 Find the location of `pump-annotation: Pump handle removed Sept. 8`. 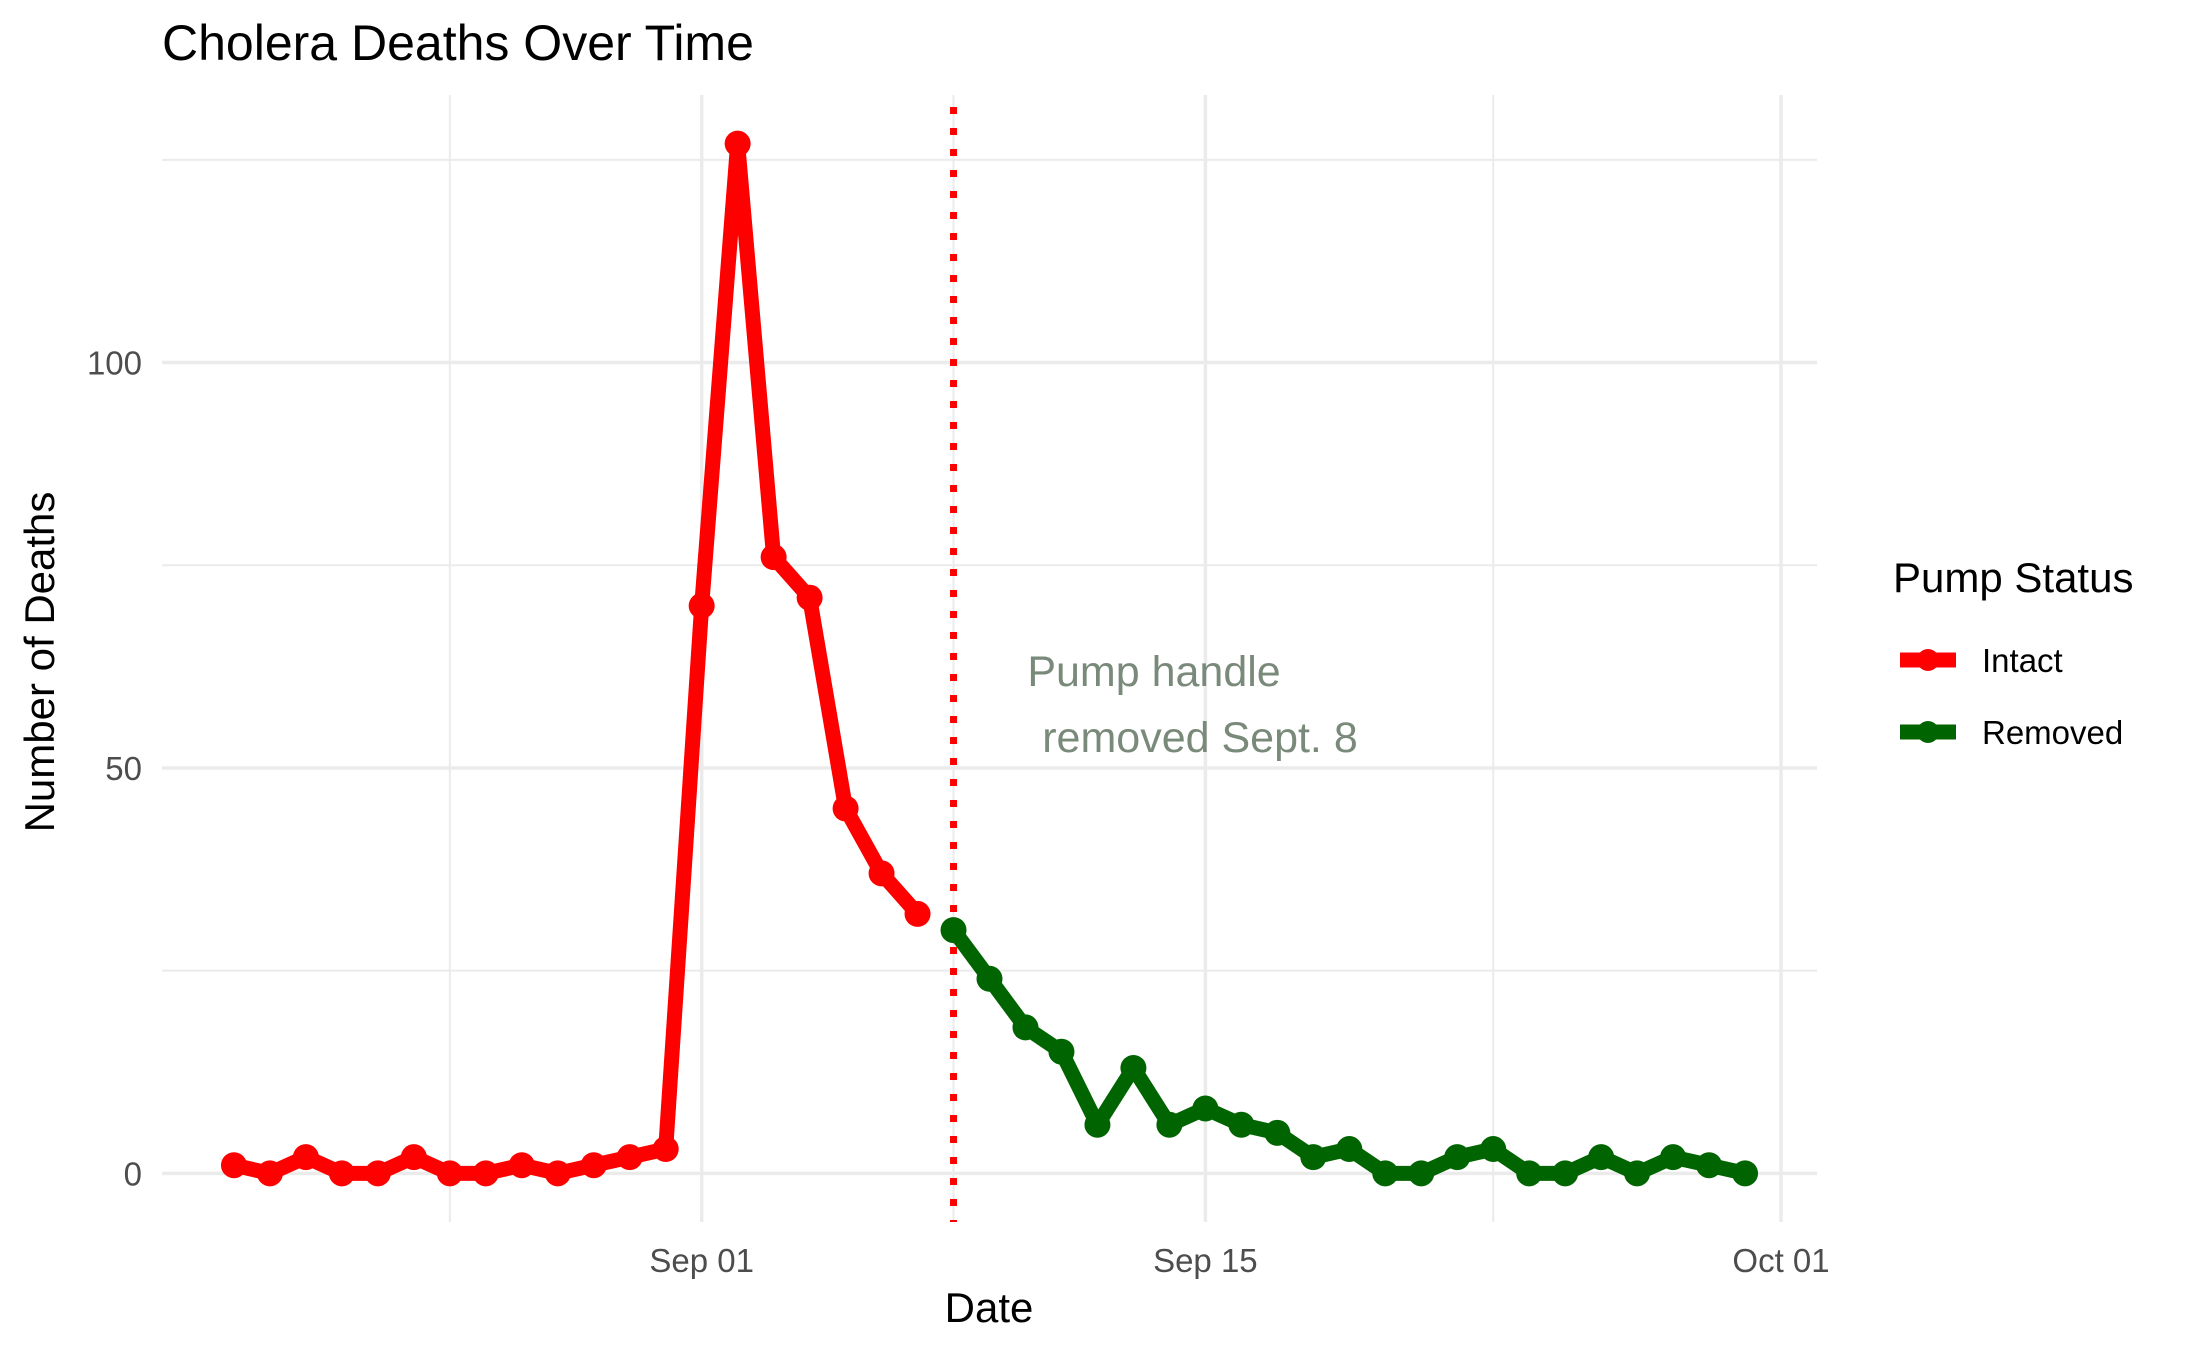

pump-annotation: Pump handle removed Sept. 8 is located at coordinates (1192, 705).